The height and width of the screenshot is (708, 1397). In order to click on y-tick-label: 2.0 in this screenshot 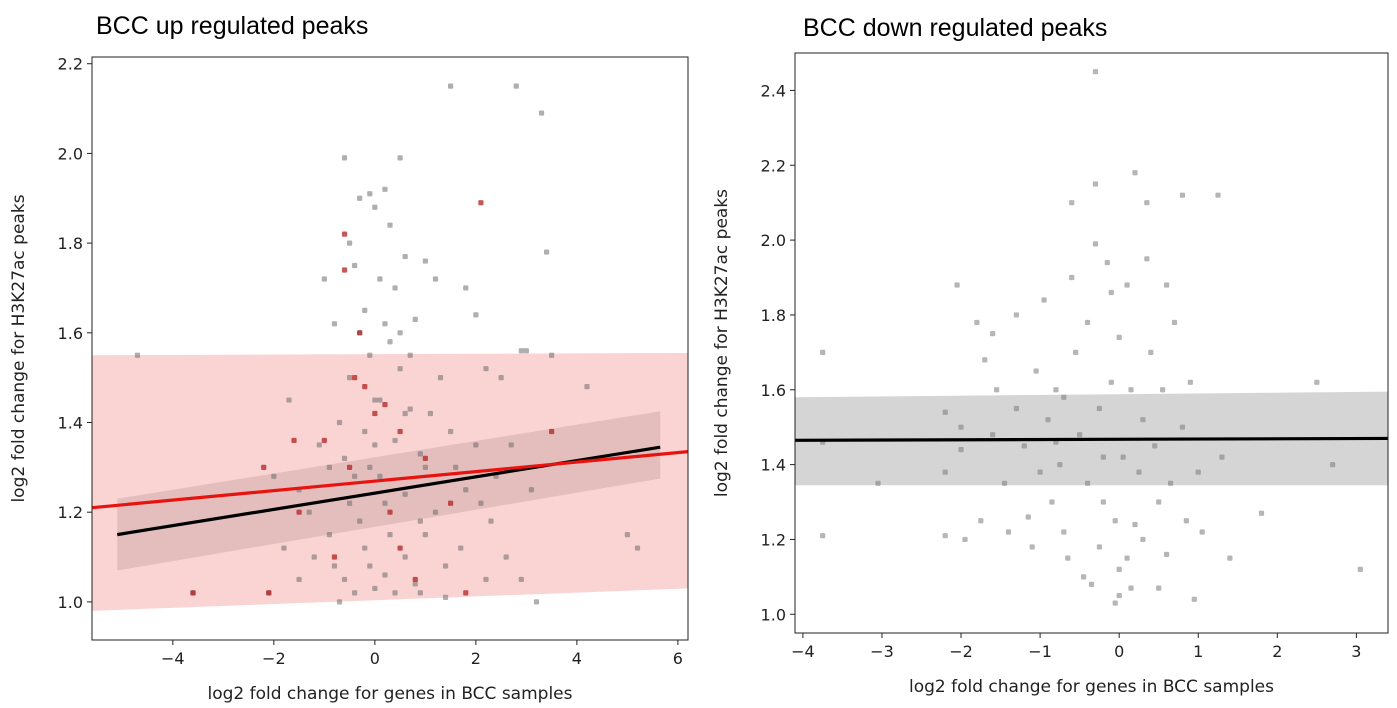, I will do `click(773, 240)`.